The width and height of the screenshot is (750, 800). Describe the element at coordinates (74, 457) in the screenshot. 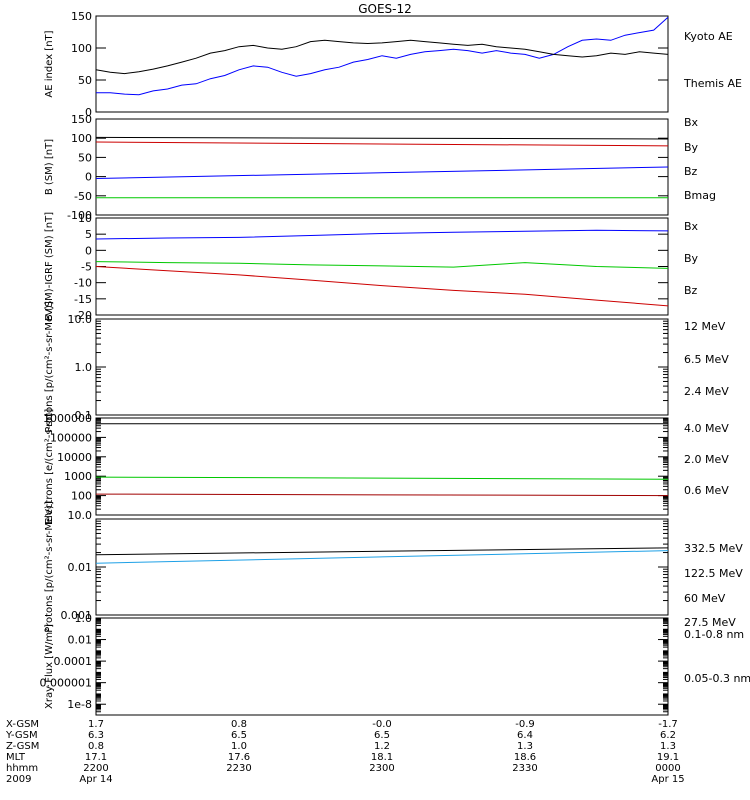

I see `y-tick-label: 10000` at that location.